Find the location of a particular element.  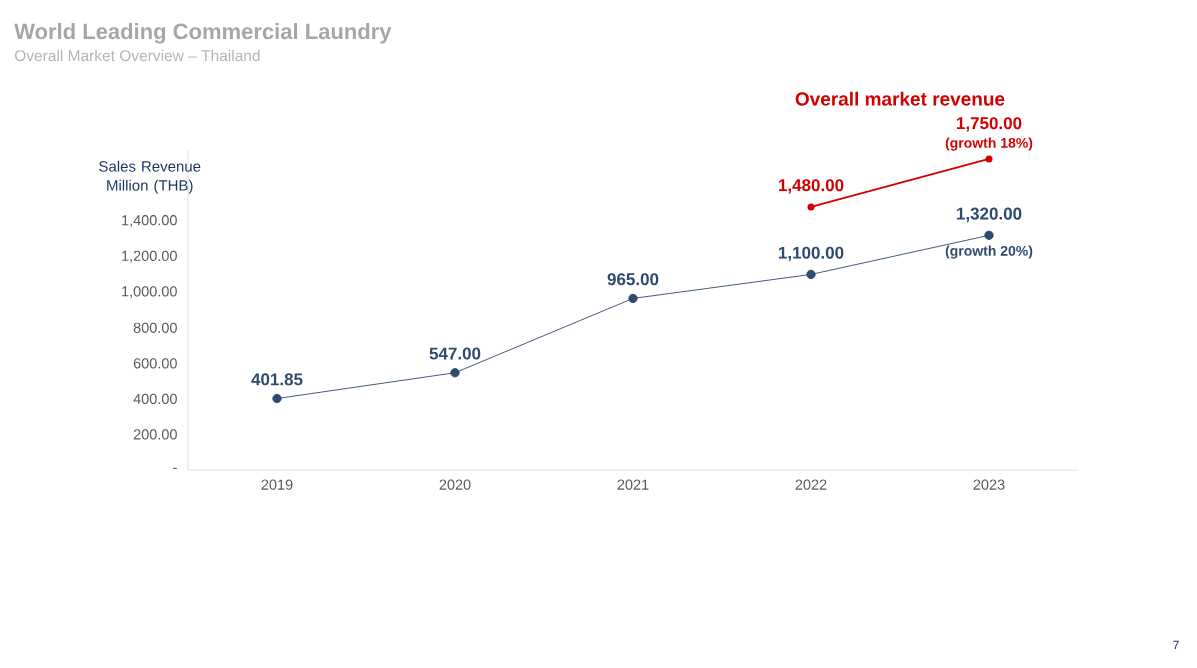

y-tick-label: 600.00 is located at coordinates (155, 363).